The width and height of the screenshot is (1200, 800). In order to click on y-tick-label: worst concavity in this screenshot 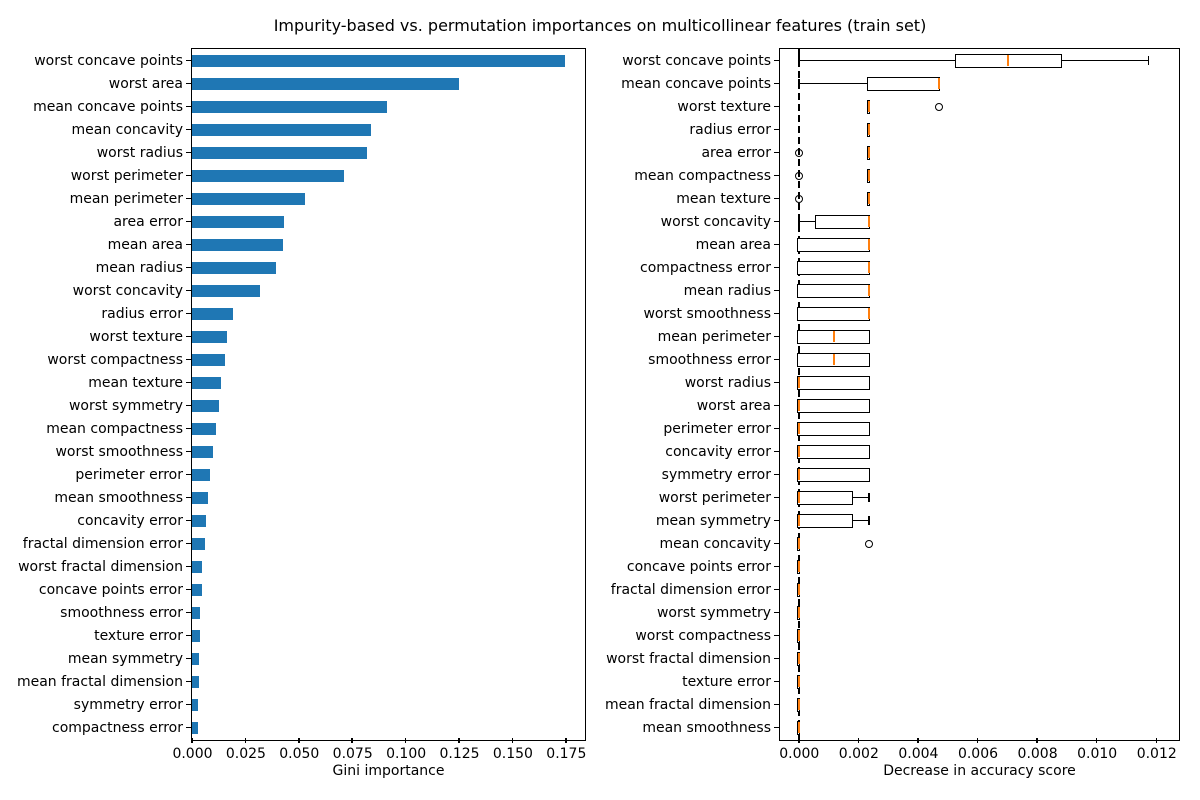, I will do `click(715, 222)`.